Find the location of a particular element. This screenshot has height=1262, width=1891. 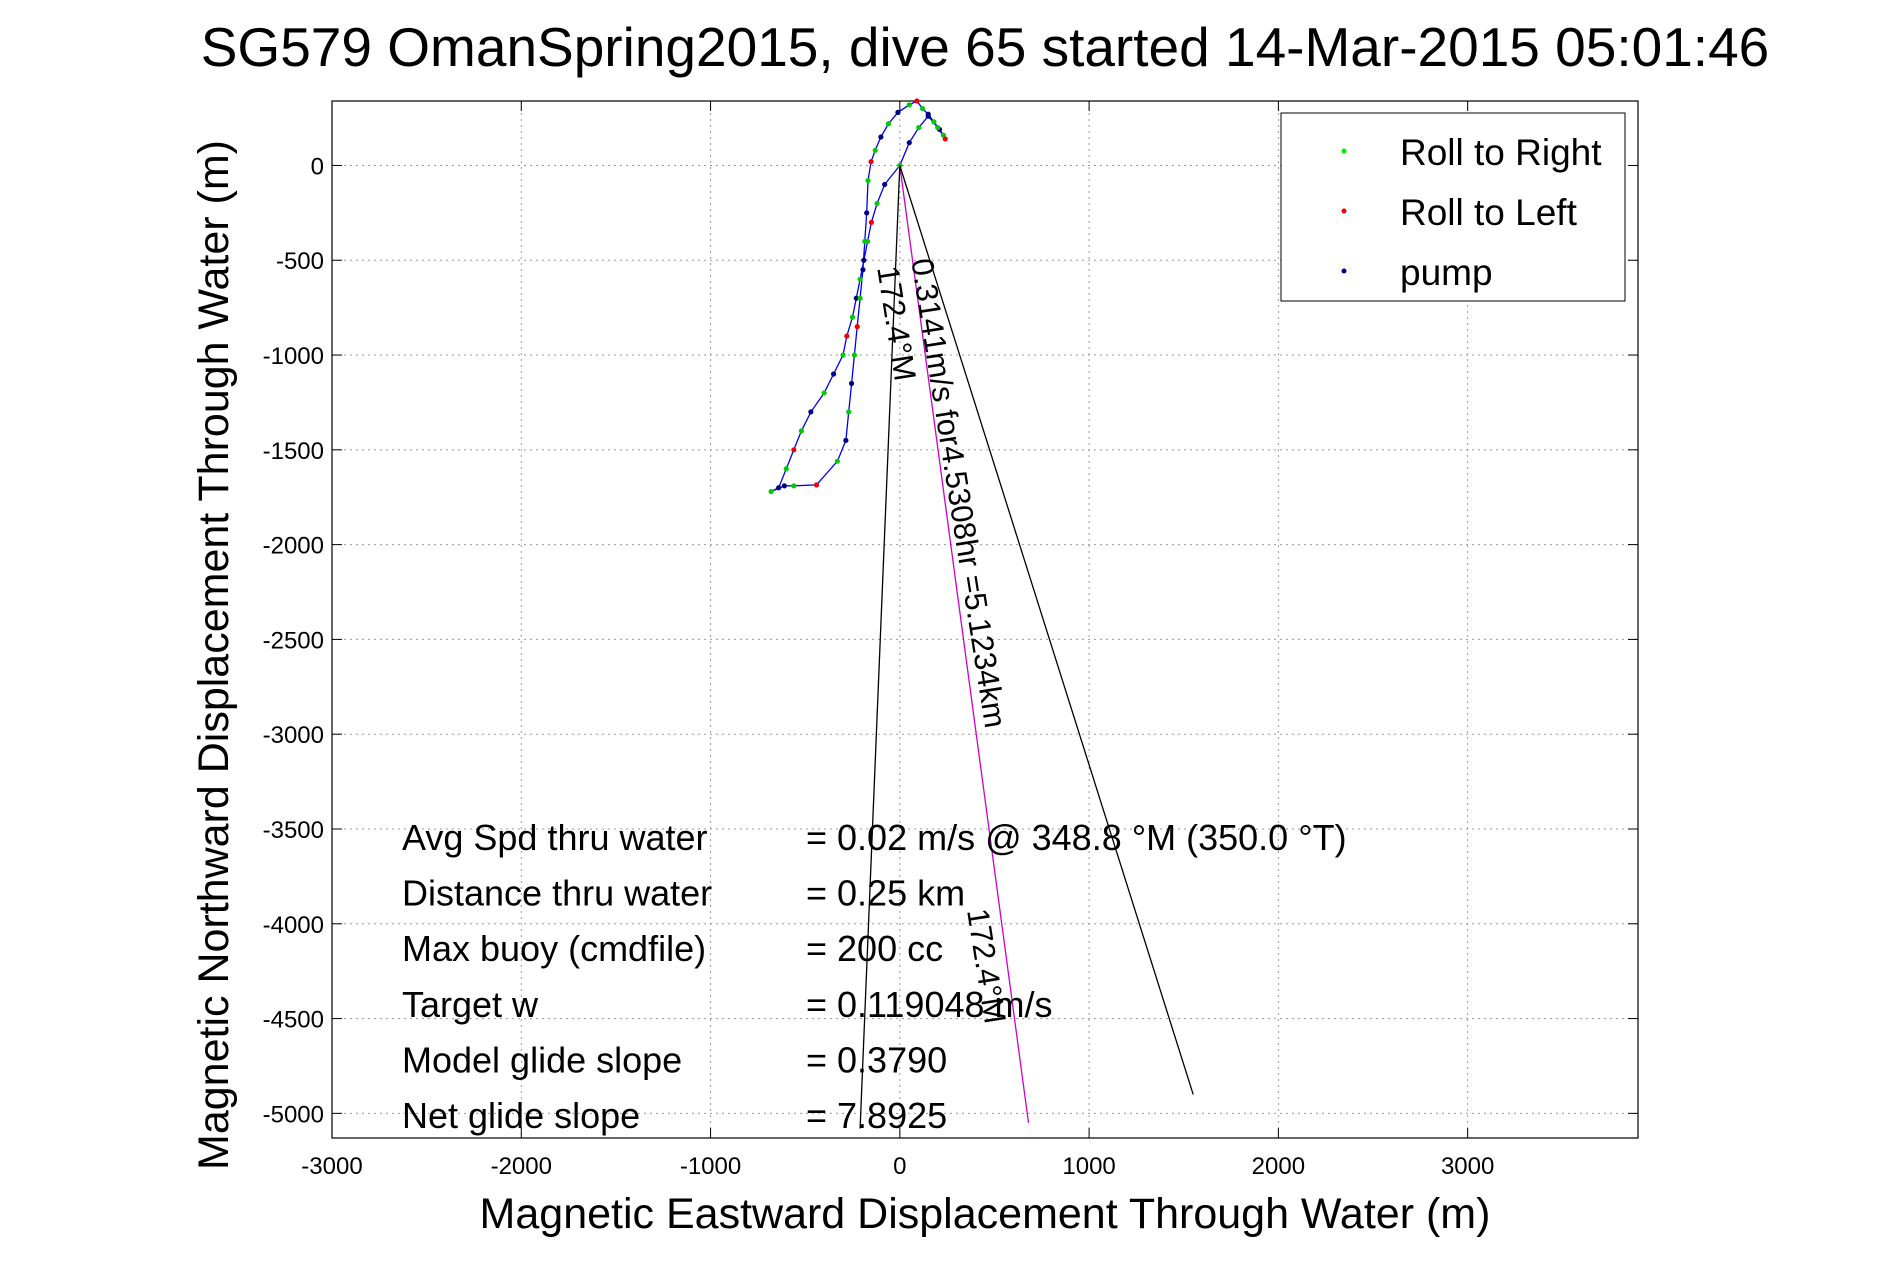

stat-label: Distance thru water is located at coordinates (557, 893).